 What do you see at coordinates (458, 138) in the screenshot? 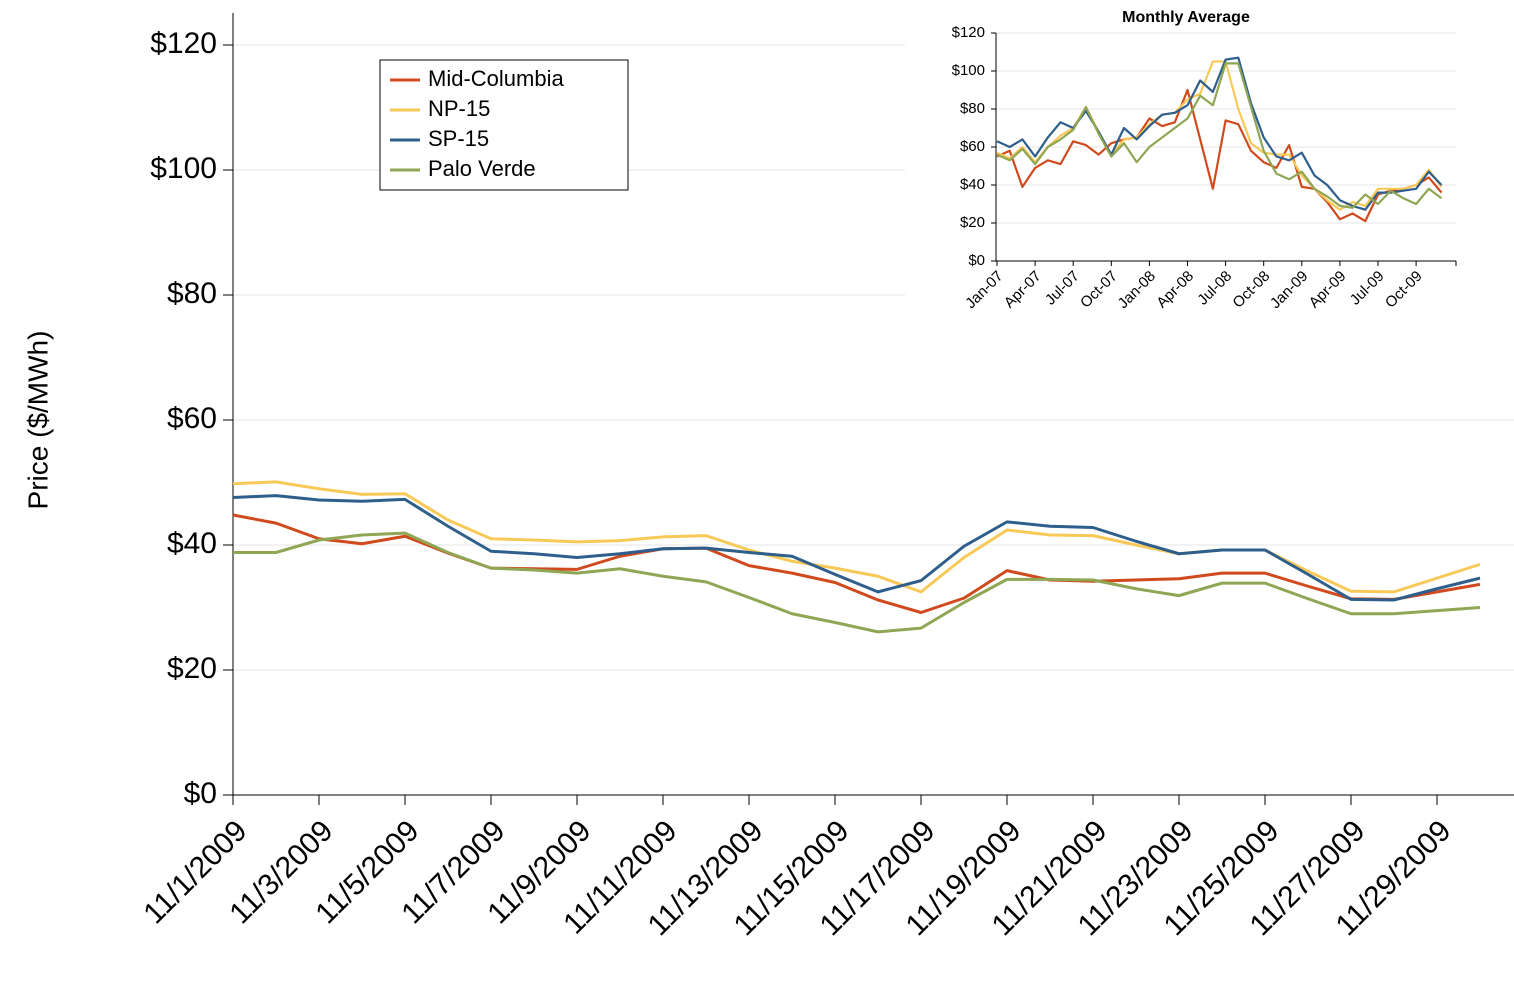
I see `legend-label: SP-15` at bounding box center [458, 138].